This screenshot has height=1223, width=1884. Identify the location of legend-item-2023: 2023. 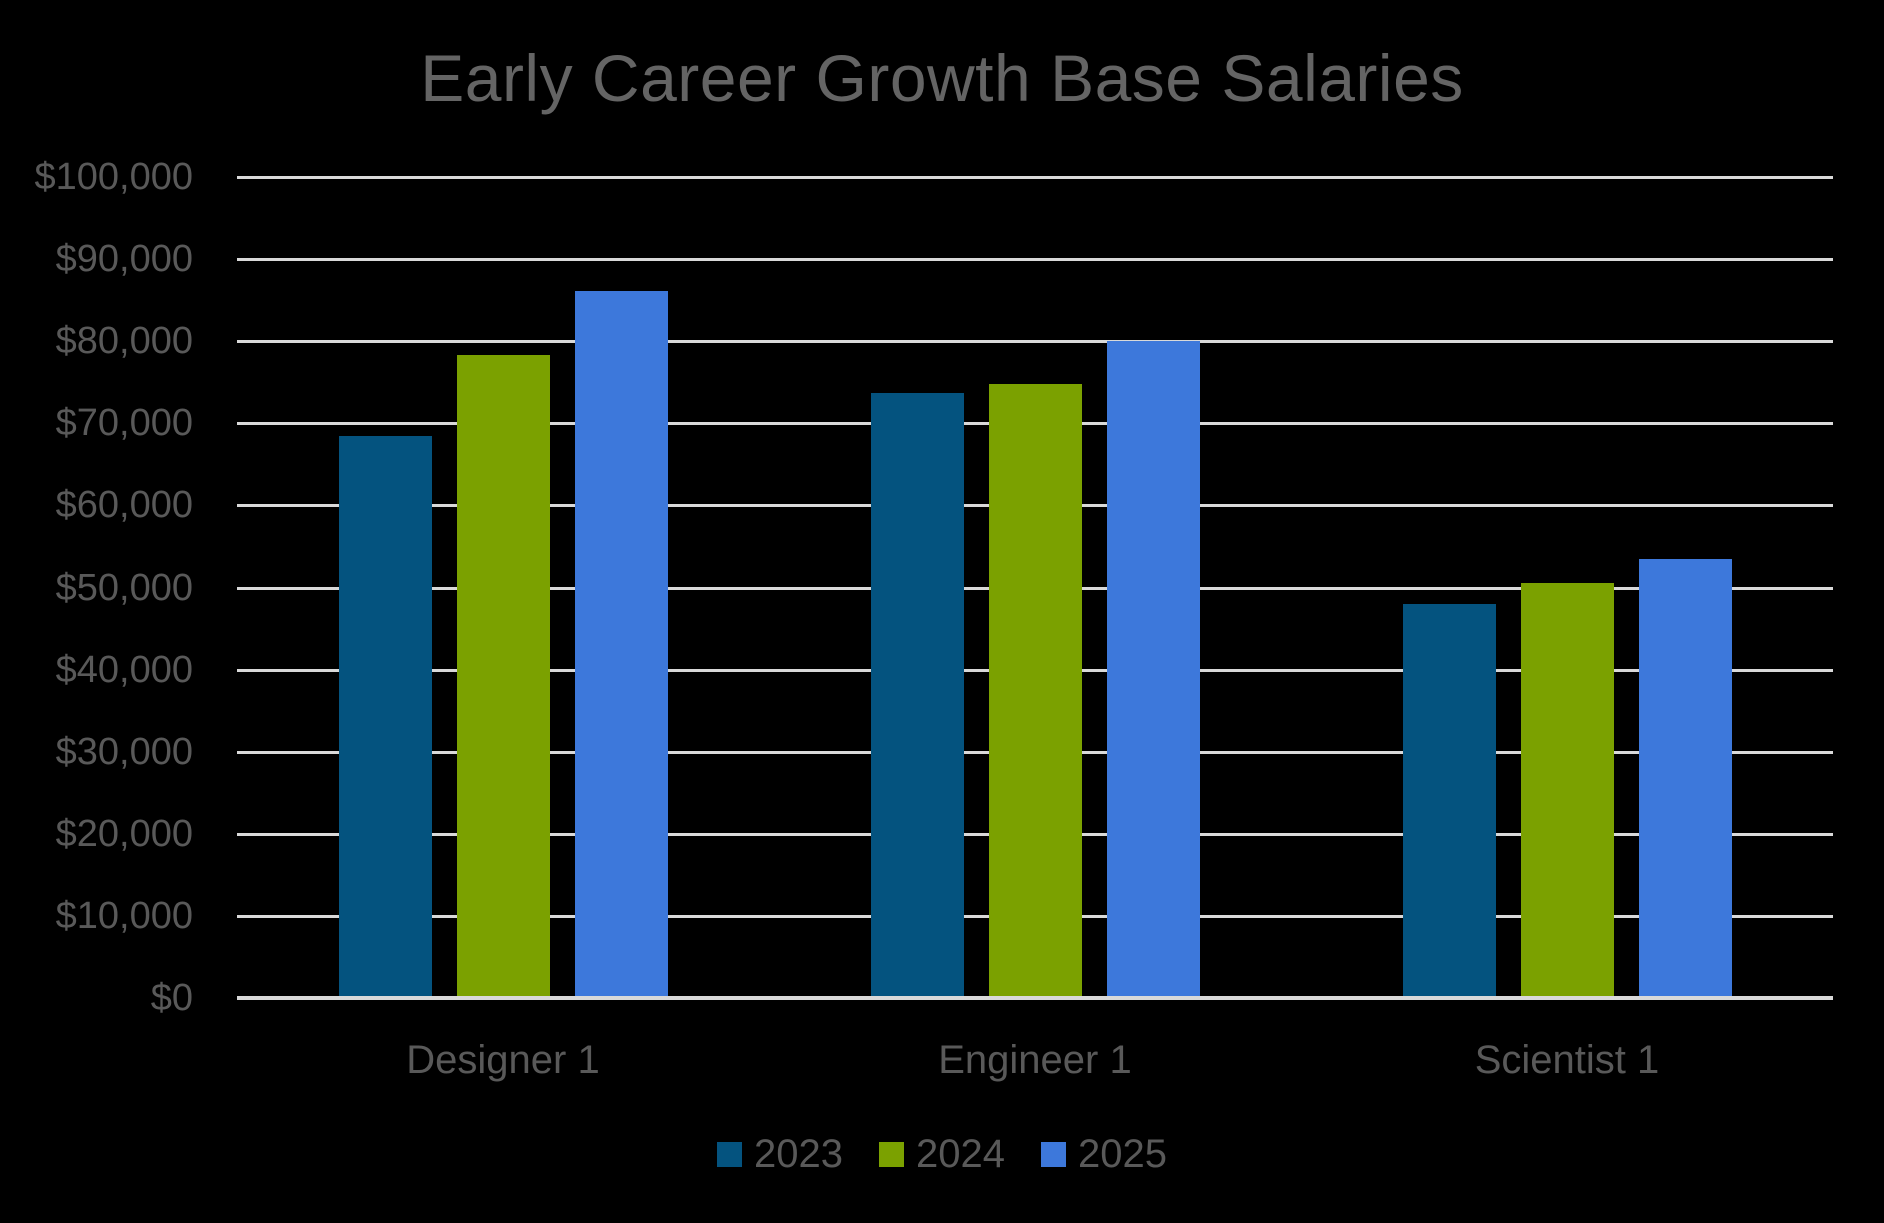
(780, 1154).